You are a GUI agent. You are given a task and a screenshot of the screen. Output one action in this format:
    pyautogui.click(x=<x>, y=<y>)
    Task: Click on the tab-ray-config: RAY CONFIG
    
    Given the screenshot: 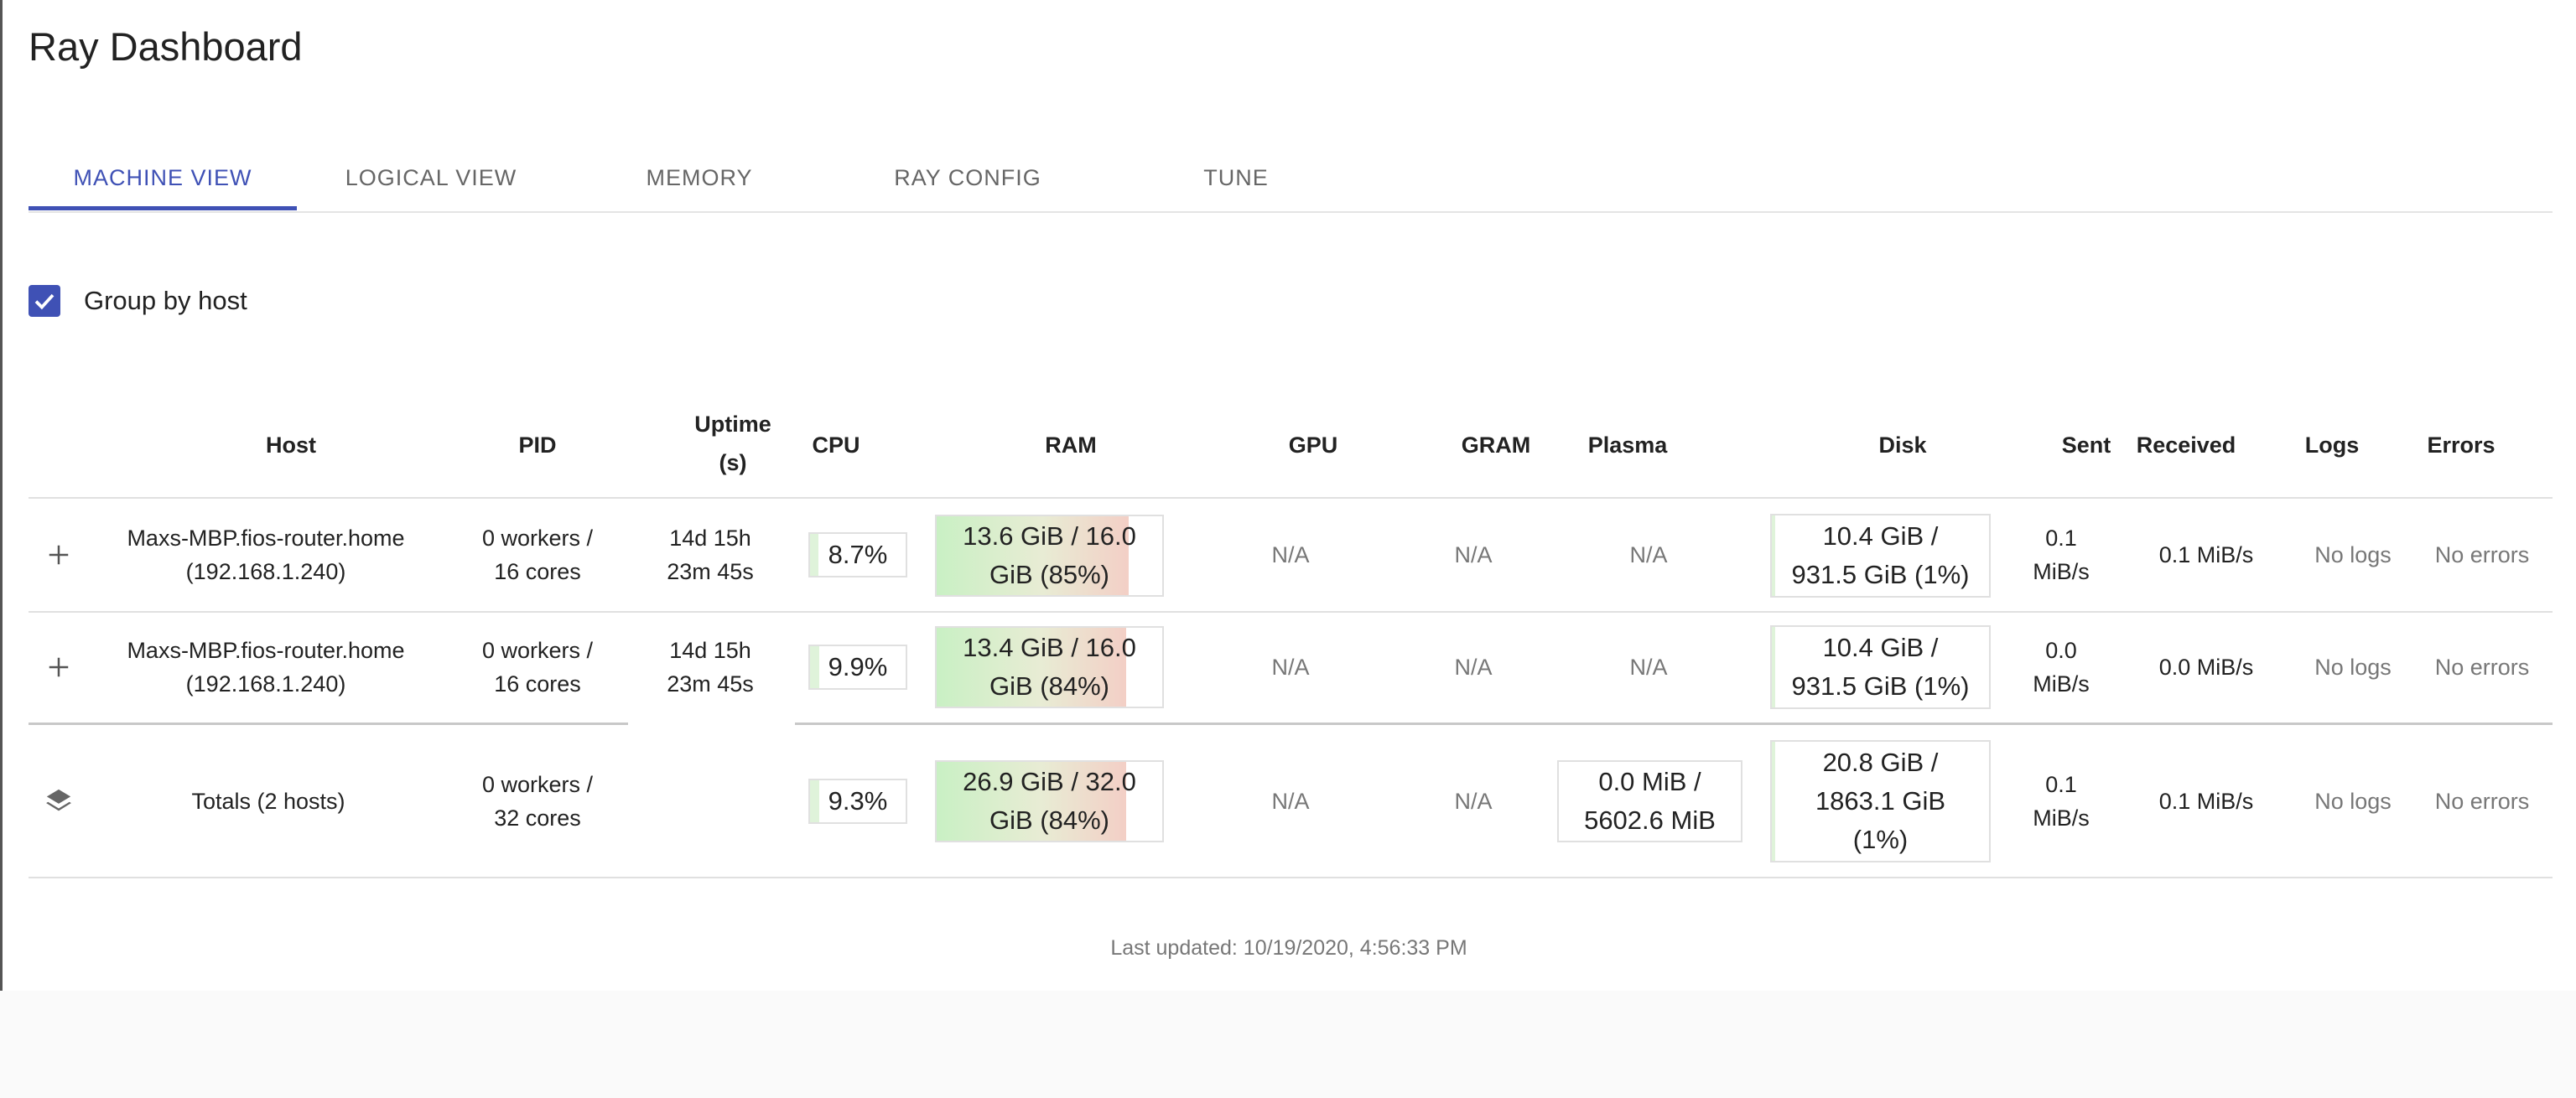 What is the action you would take?
    pyautogui.click(x=967, y=177)
    